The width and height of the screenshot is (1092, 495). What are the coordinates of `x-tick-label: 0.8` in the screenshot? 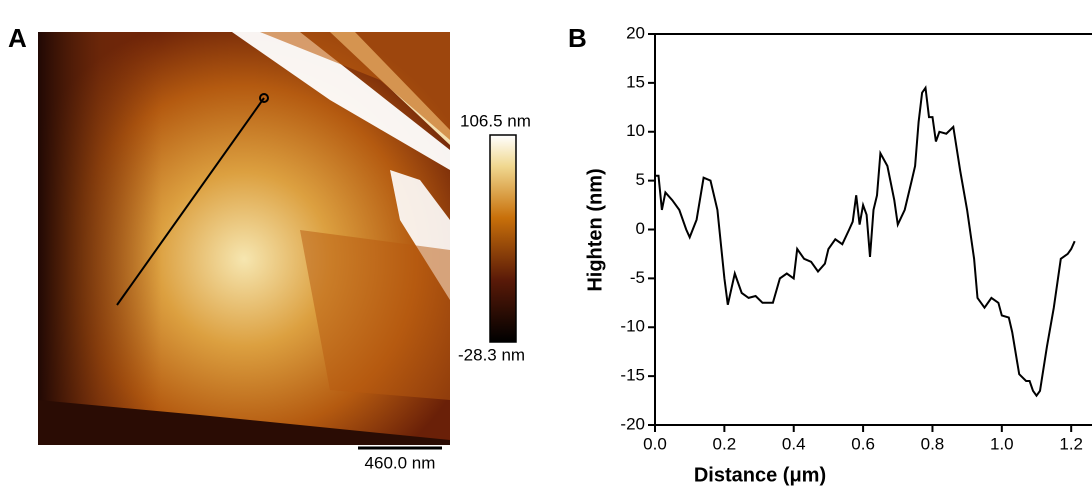 It's located at (933, 443).